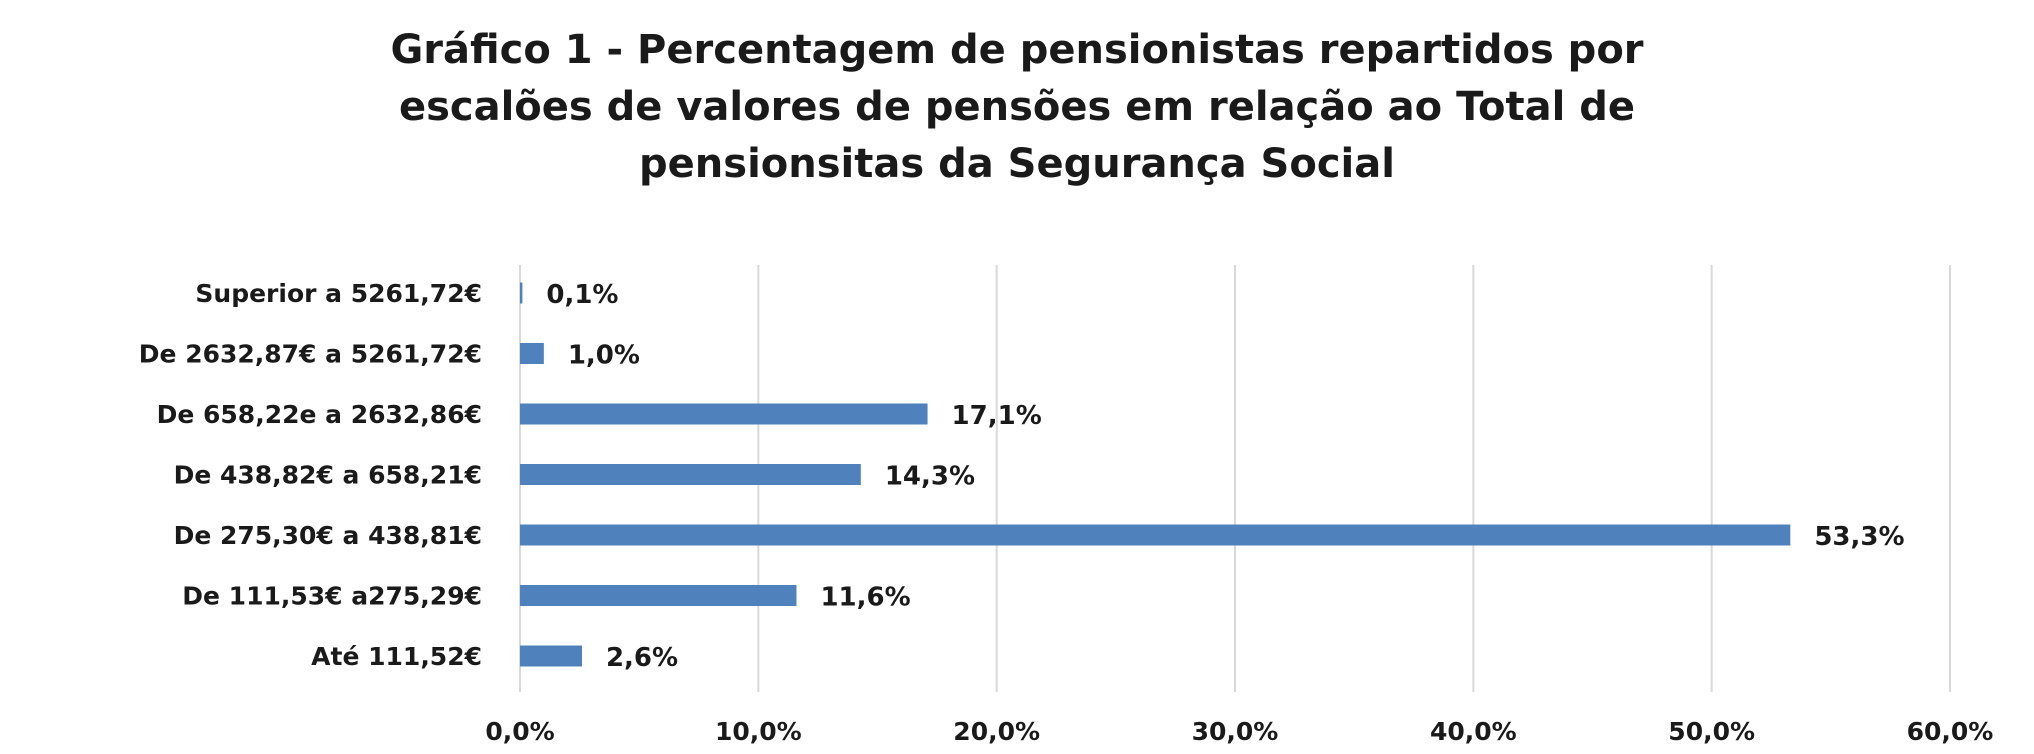  I want to click on category-label: De 111,53€ a275,29€, so click(332, 596).